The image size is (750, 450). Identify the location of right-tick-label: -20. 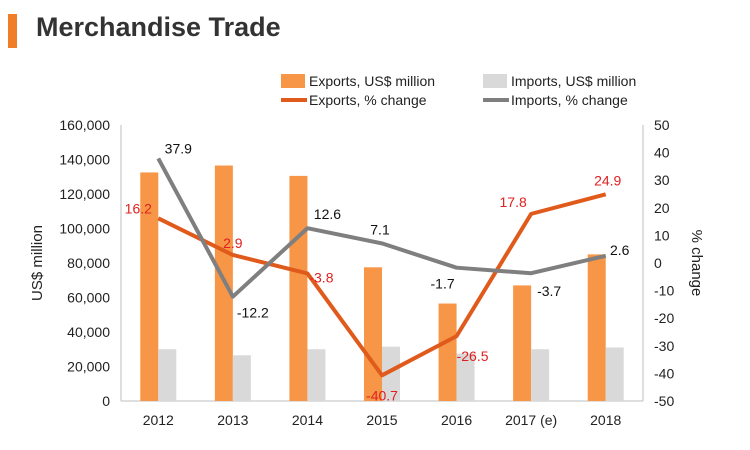
(664, 318).